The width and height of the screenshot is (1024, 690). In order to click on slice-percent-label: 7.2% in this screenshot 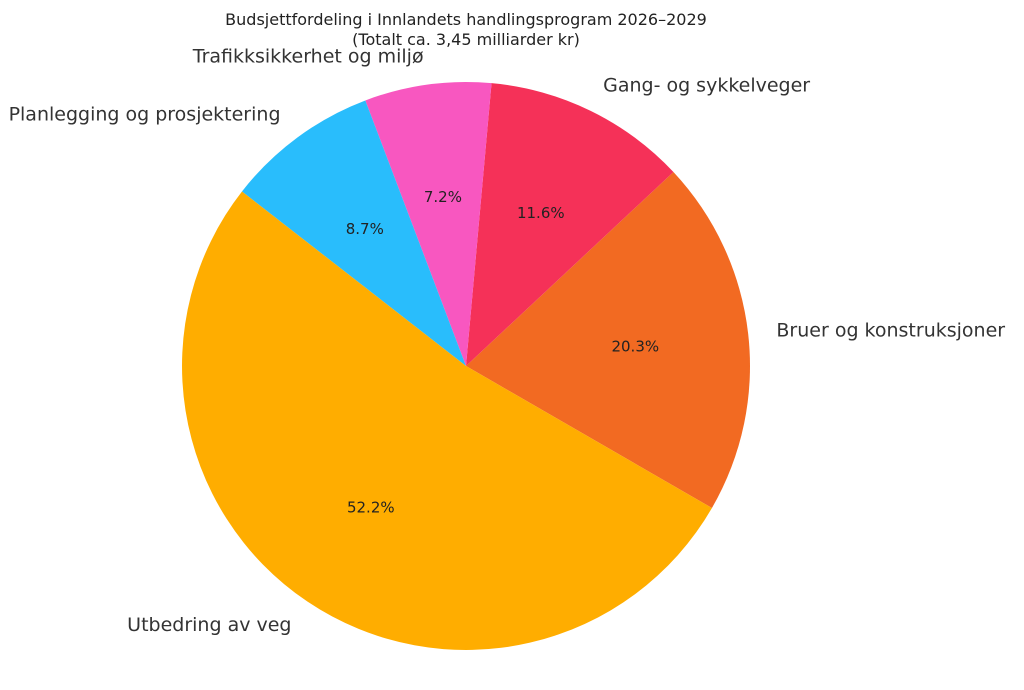, I will do `click(443, 197)`.